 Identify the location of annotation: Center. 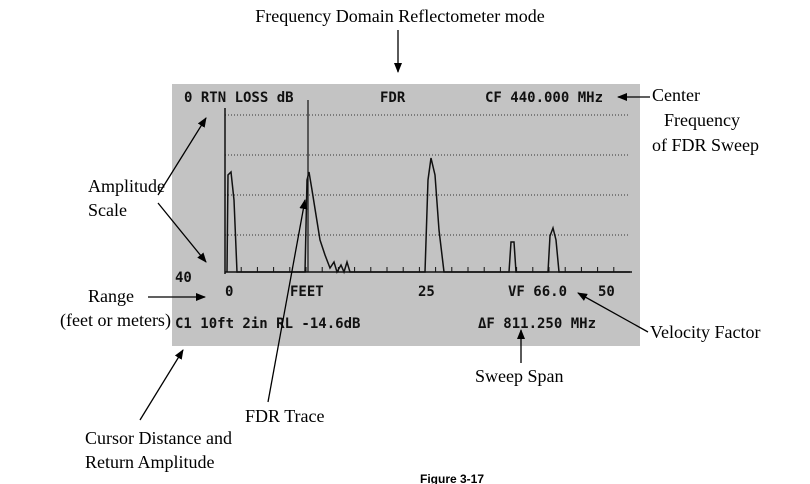
(676, 95).